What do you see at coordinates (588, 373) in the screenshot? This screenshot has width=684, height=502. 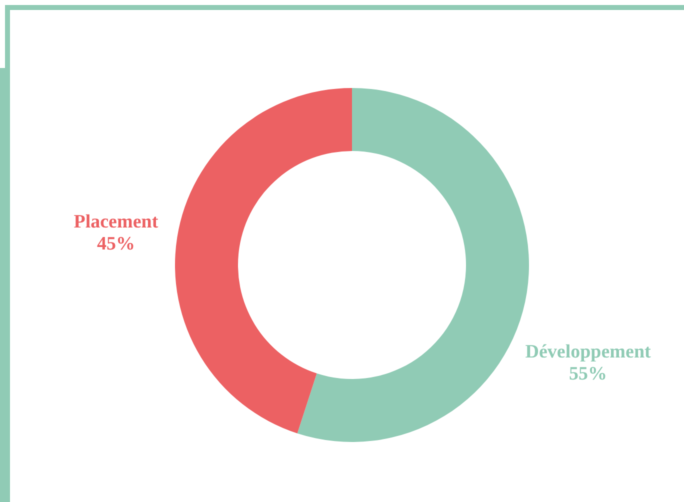 I see `data-label: 55%` at bounding box center [588, 373].